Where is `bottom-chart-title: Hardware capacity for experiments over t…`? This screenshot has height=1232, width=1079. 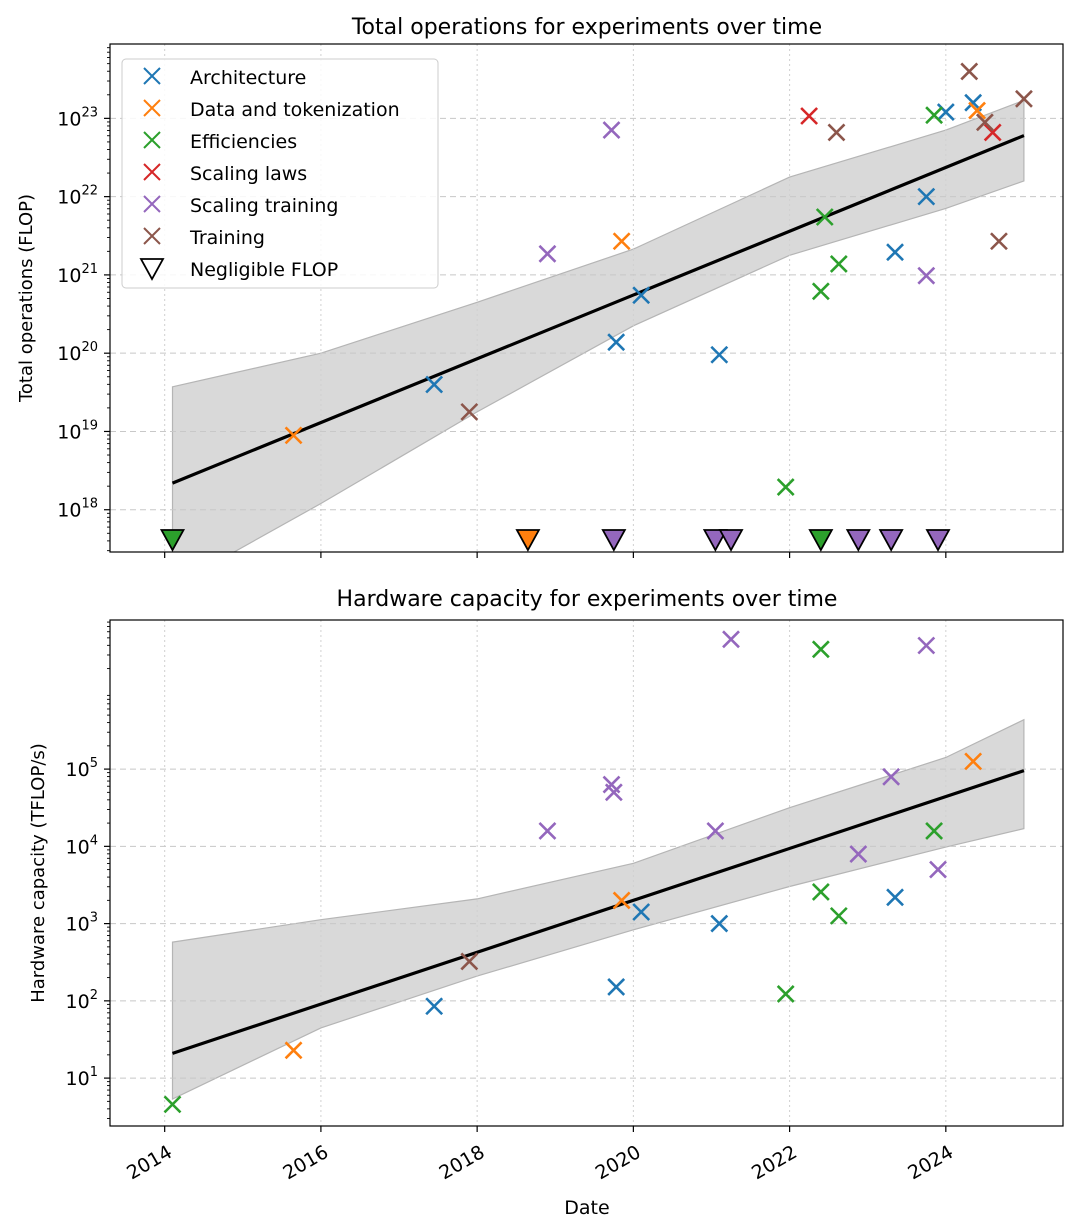
bottom-chart-title: Hardware capacity for experiments over t… is located at coordinates (587, 599).